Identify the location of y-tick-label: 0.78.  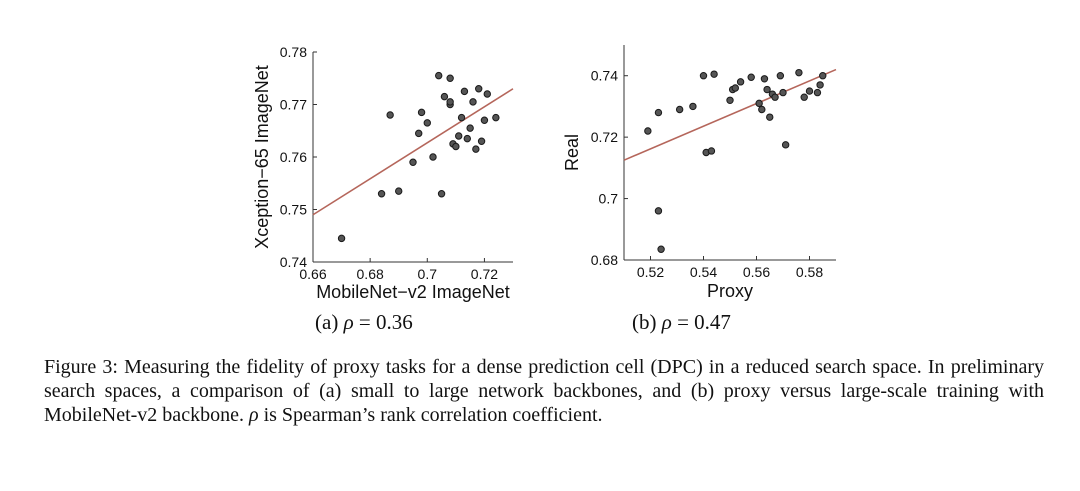
(293, 52).